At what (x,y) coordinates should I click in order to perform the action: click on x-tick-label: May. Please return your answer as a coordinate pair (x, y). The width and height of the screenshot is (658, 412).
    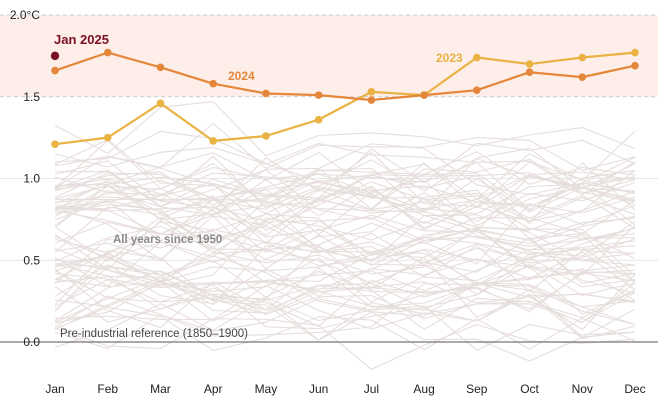
    Looking at the image, I should click on (266, 389).